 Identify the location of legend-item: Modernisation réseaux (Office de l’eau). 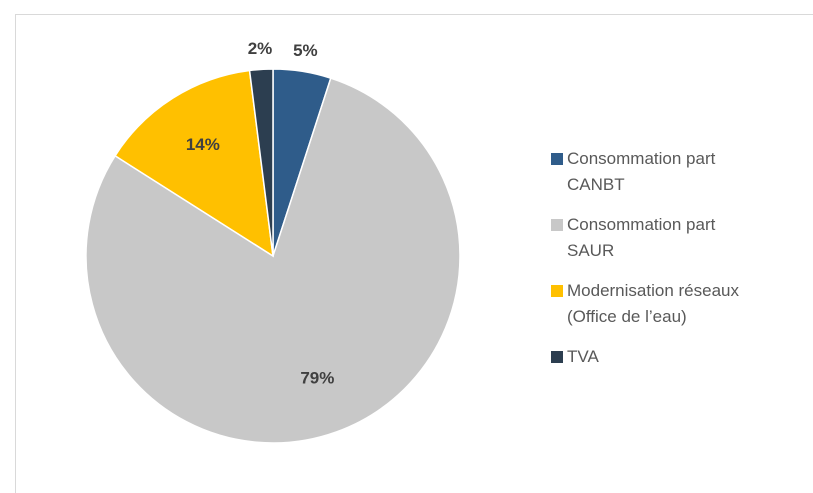
(651, 304).